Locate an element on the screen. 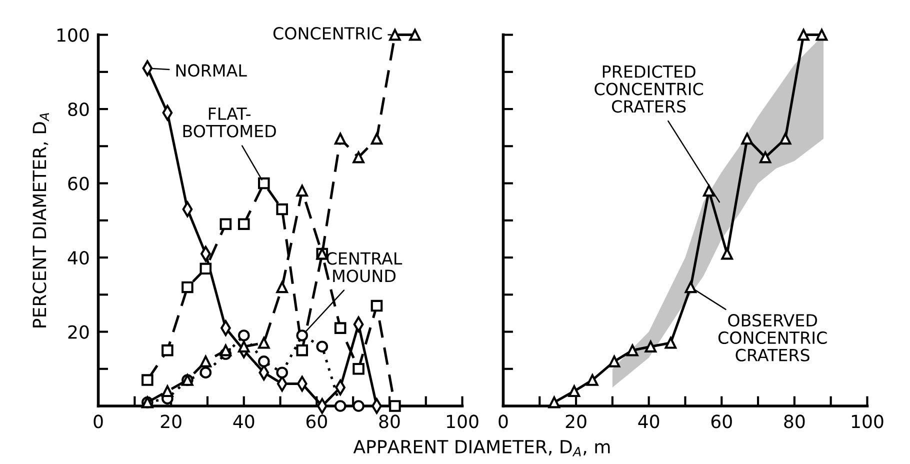  y-tick-label: 60 is located at coordinates (78, 183).